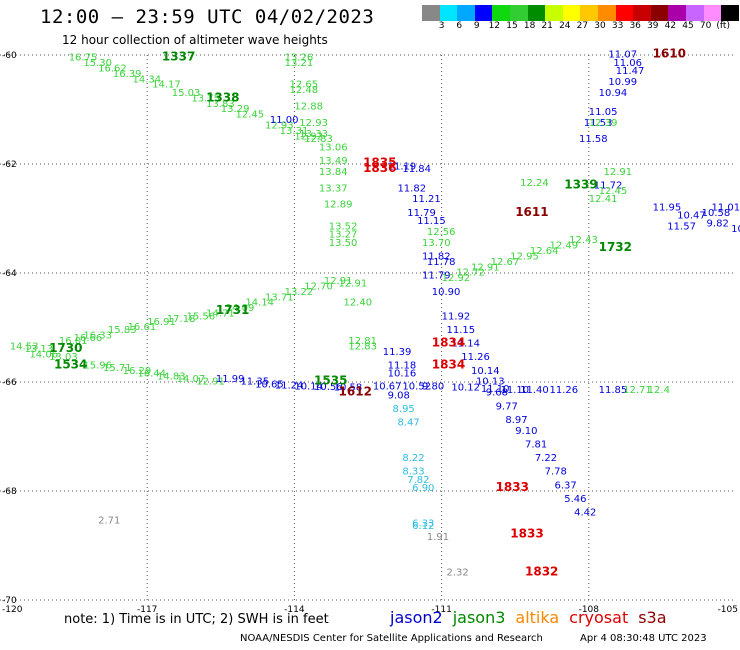  I want to click on wave-height-label: 15.71, so click(117, 368).